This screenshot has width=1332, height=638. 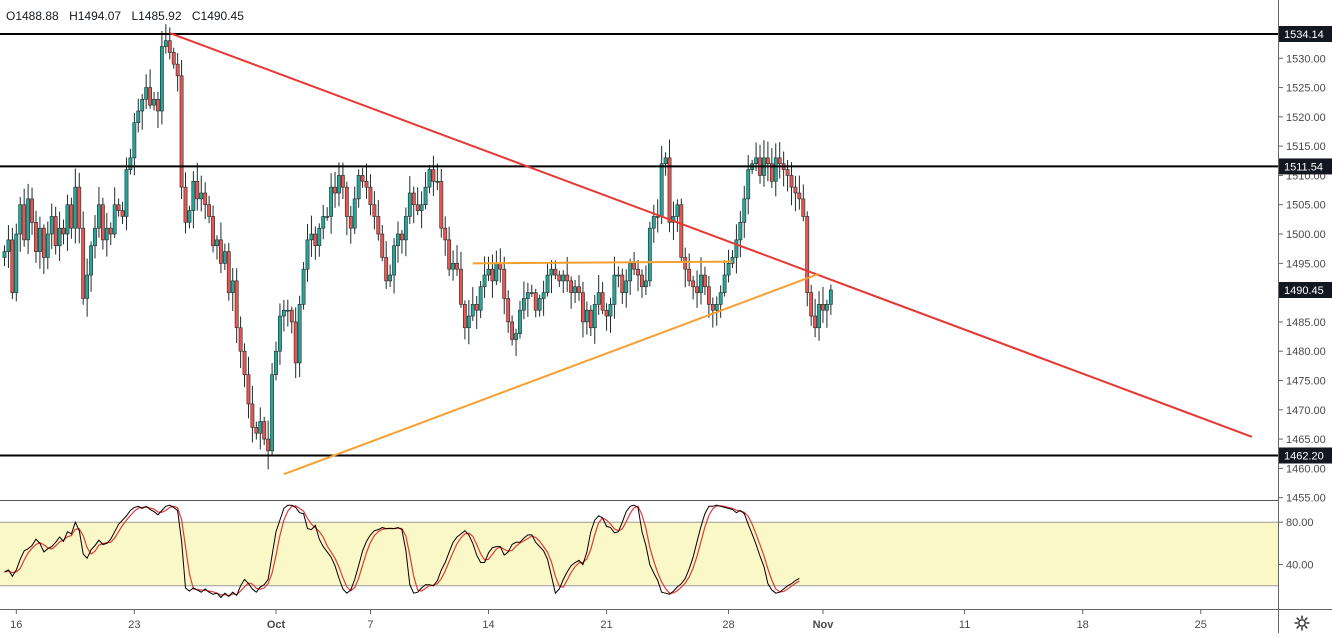 What do you see at coordinates (1304, 35) in the screenshot?
I see `price-label-text: 1534.14` at bounding box center [1304, 35].